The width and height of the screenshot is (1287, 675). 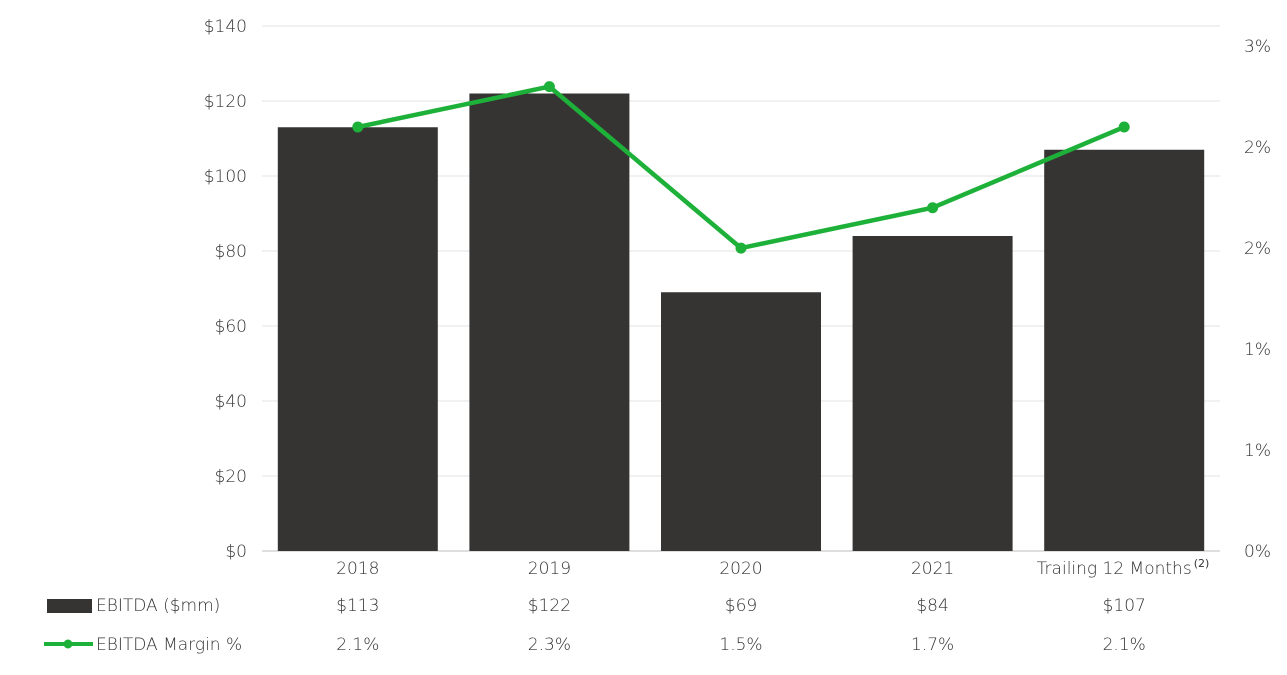 What do you see at coordinates (741, 606) in the screenshot?
I see `ebitda-value-cell: $69` at bounding box center [741, 606].